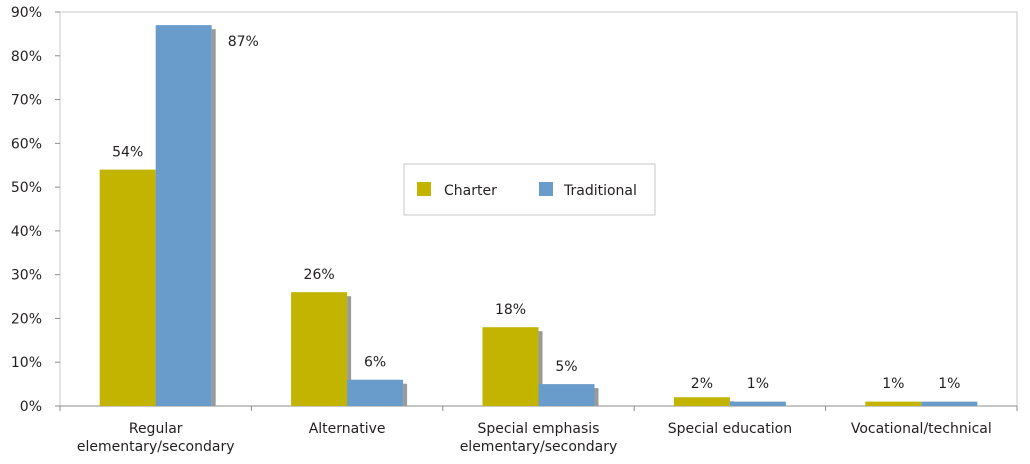  I want to click on y-tick-label: 30%, so click(26, 276).